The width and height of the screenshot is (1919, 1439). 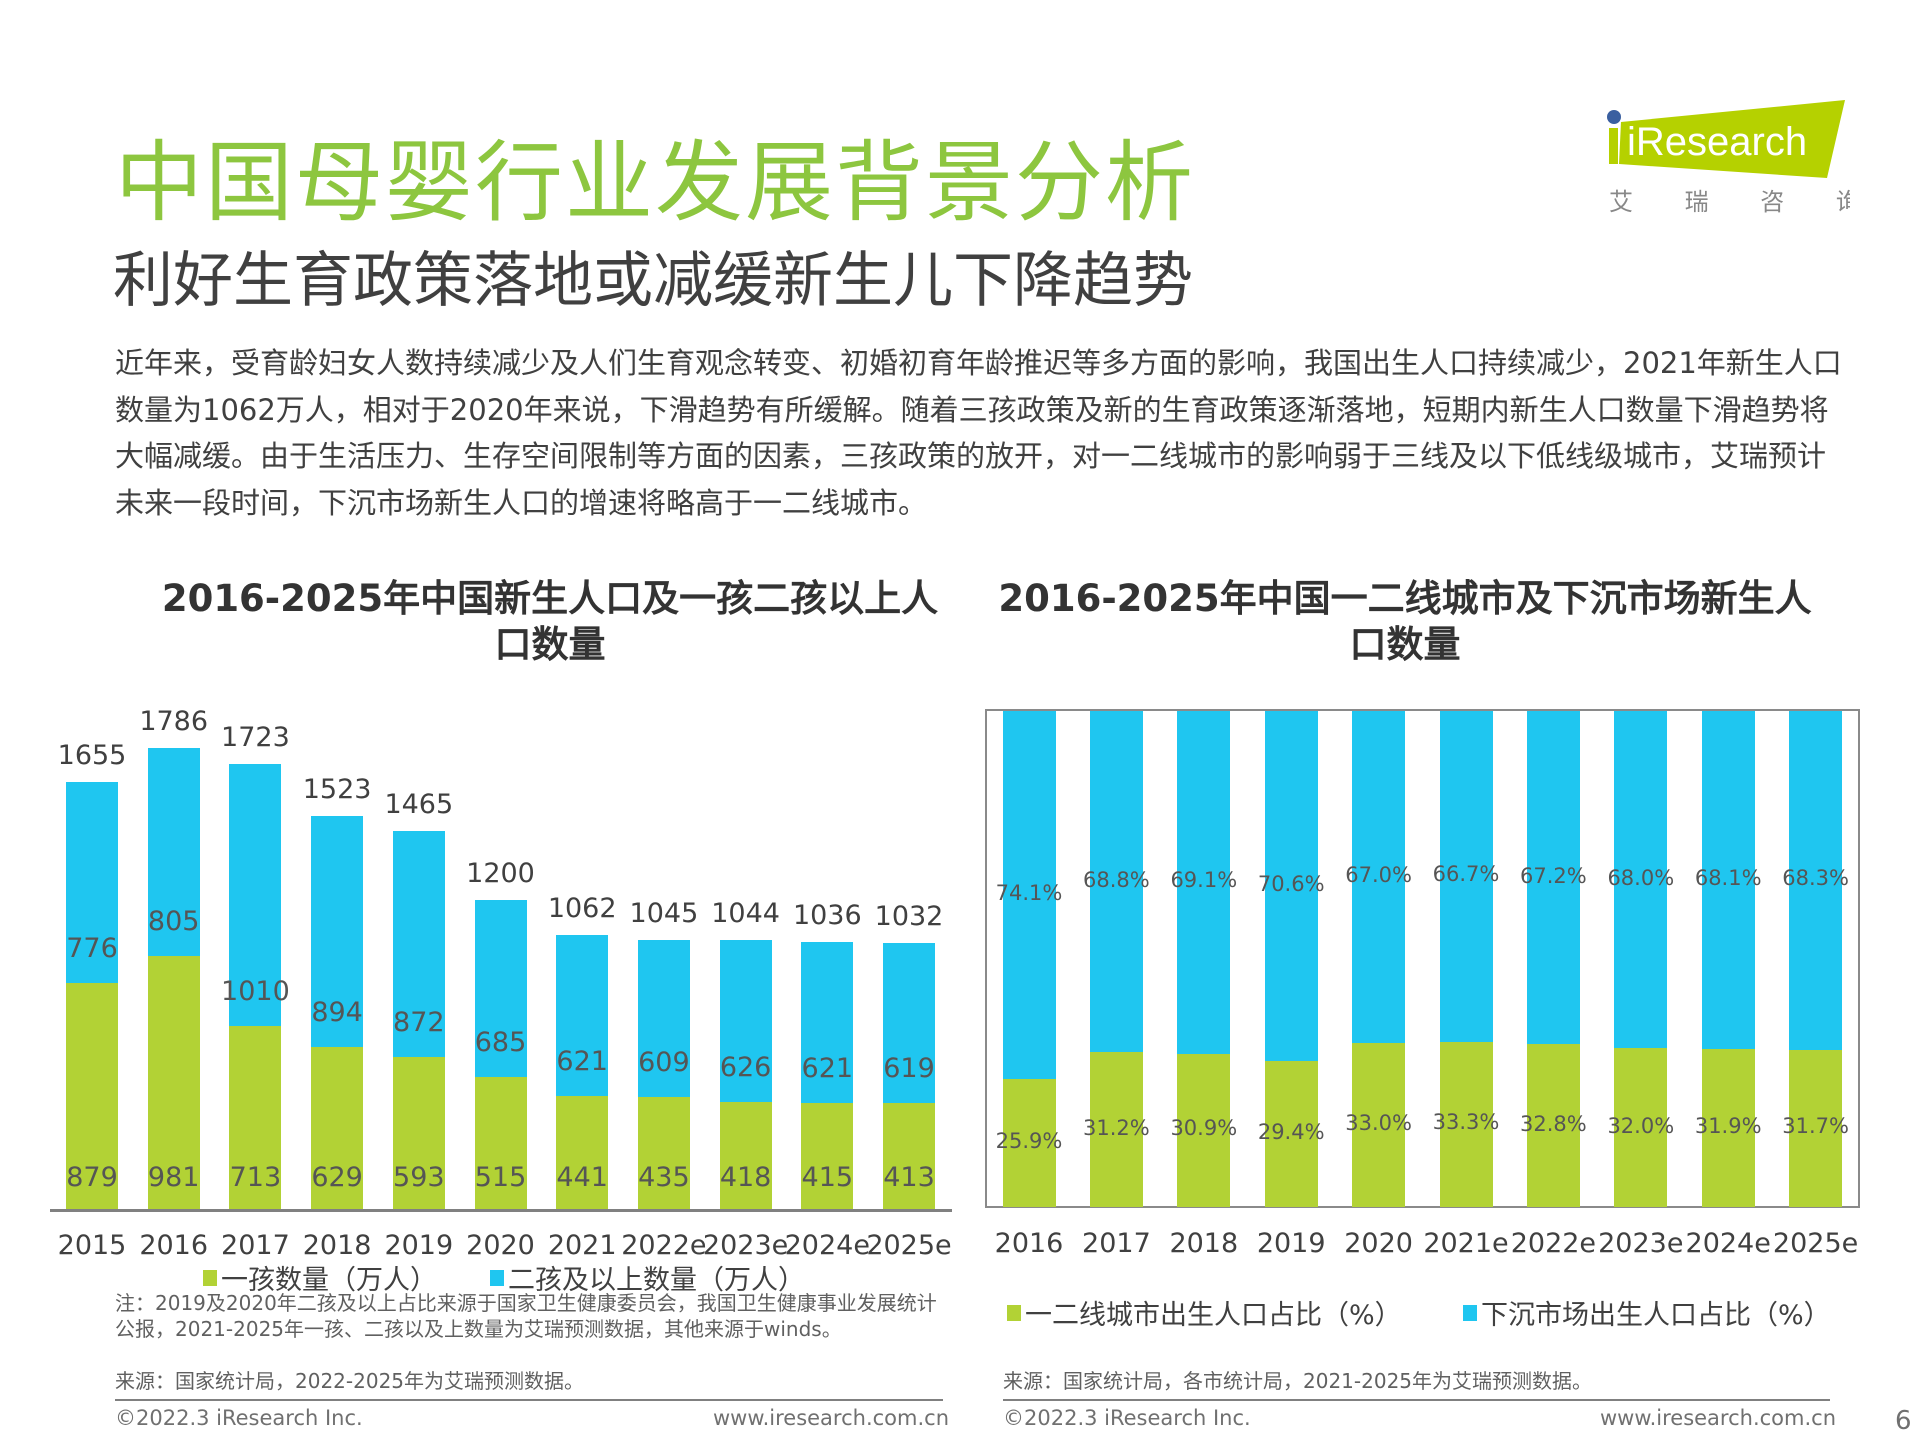 I want to click on data-label-second-child: 621, so click(x=827, y=1068).